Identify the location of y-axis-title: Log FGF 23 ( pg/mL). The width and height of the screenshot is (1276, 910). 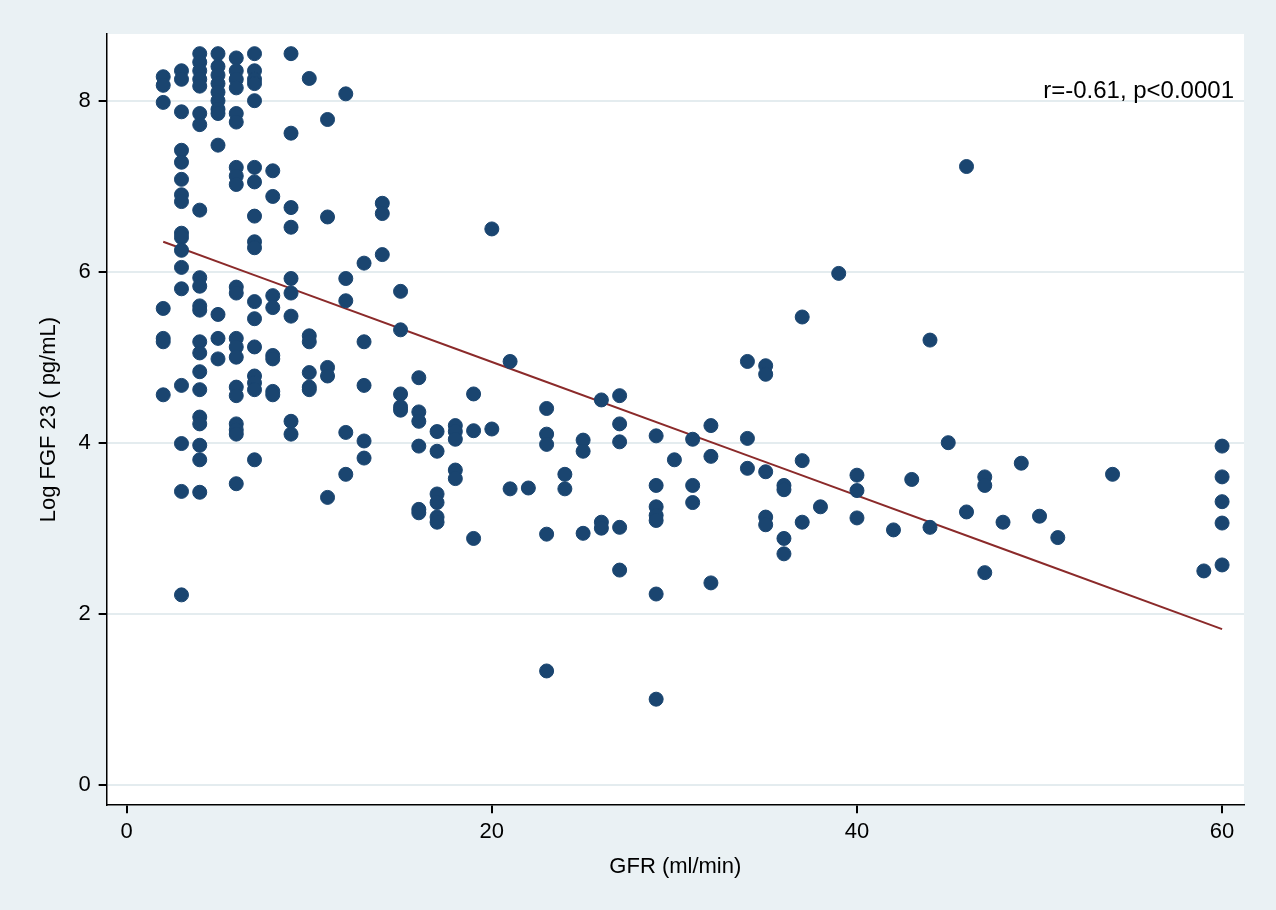
(48, 419).